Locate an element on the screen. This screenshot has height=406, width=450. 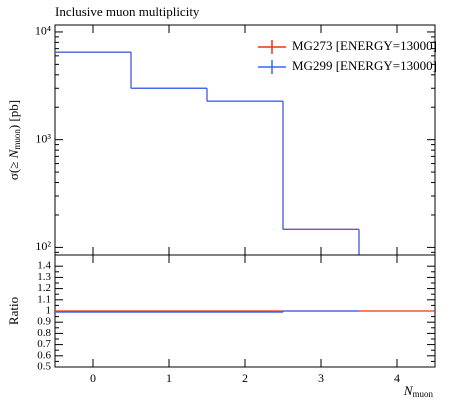
y-label-part: ) [pb] is located at coordinates (13, 114).